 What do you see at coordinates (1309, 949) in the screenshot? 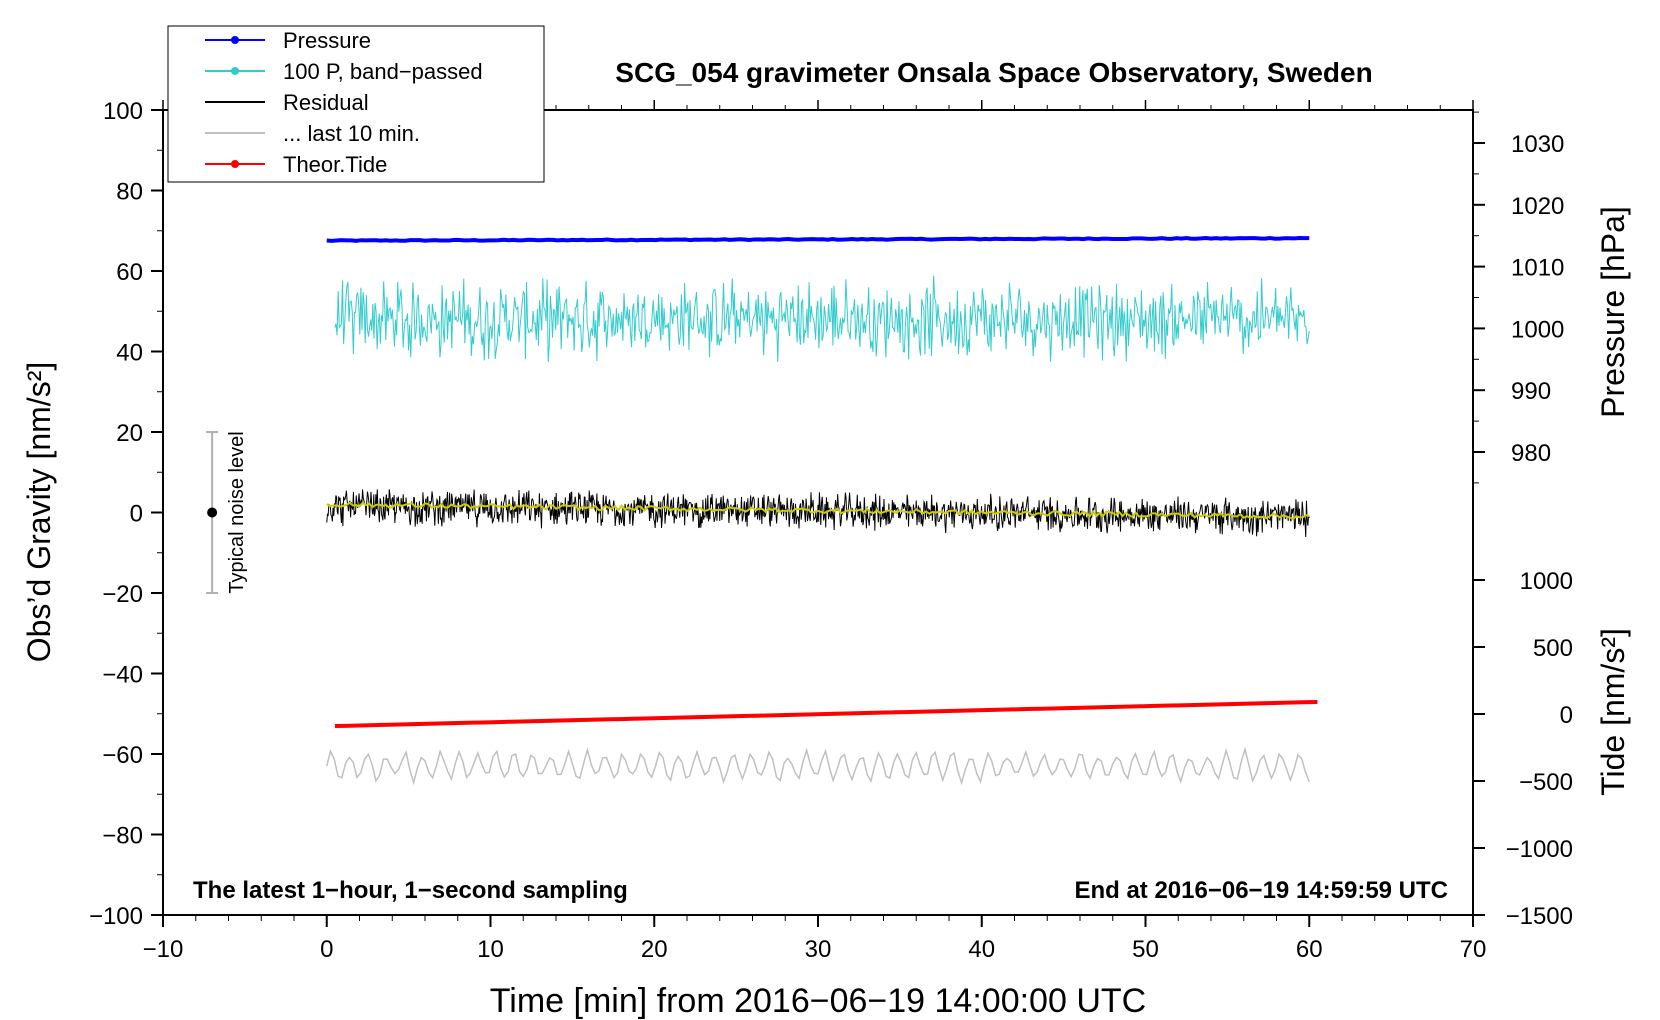
I see `x-tick-label: 60` at bounding box center [1309, 949].